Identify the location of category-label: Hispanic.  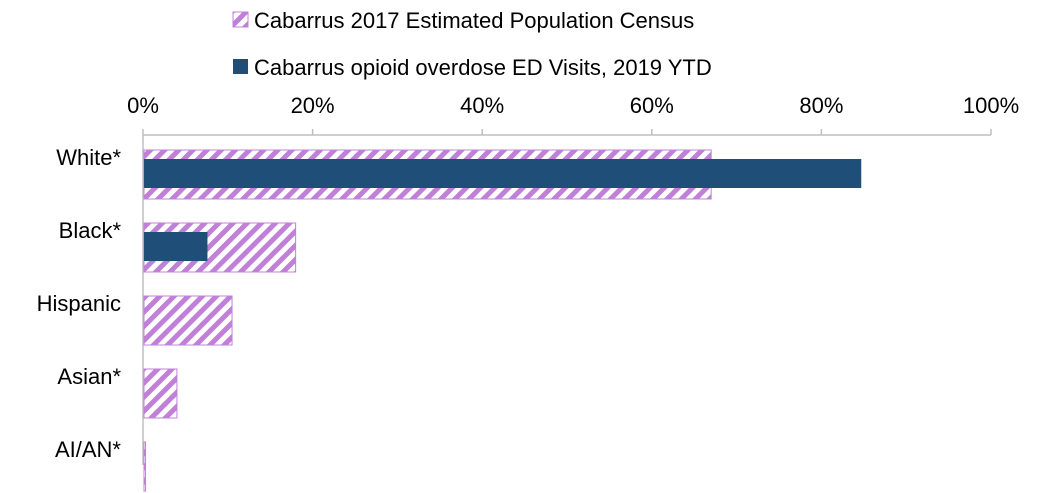
(79, 303).